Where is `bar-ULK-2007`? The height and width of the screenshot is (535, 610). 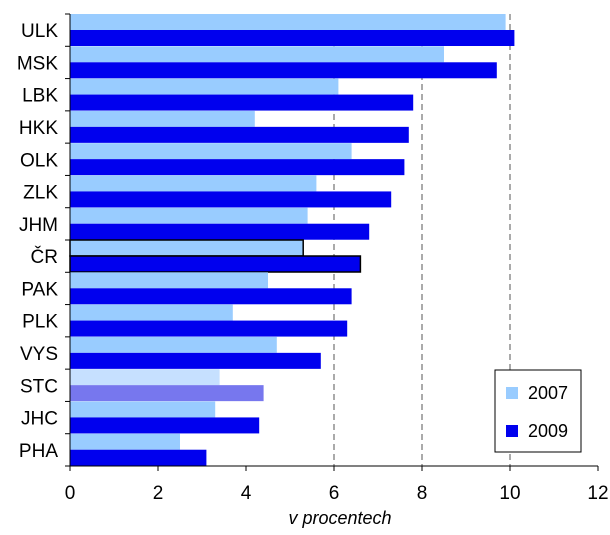 bar-ULK-2007 is located at coordinates (288, 22).